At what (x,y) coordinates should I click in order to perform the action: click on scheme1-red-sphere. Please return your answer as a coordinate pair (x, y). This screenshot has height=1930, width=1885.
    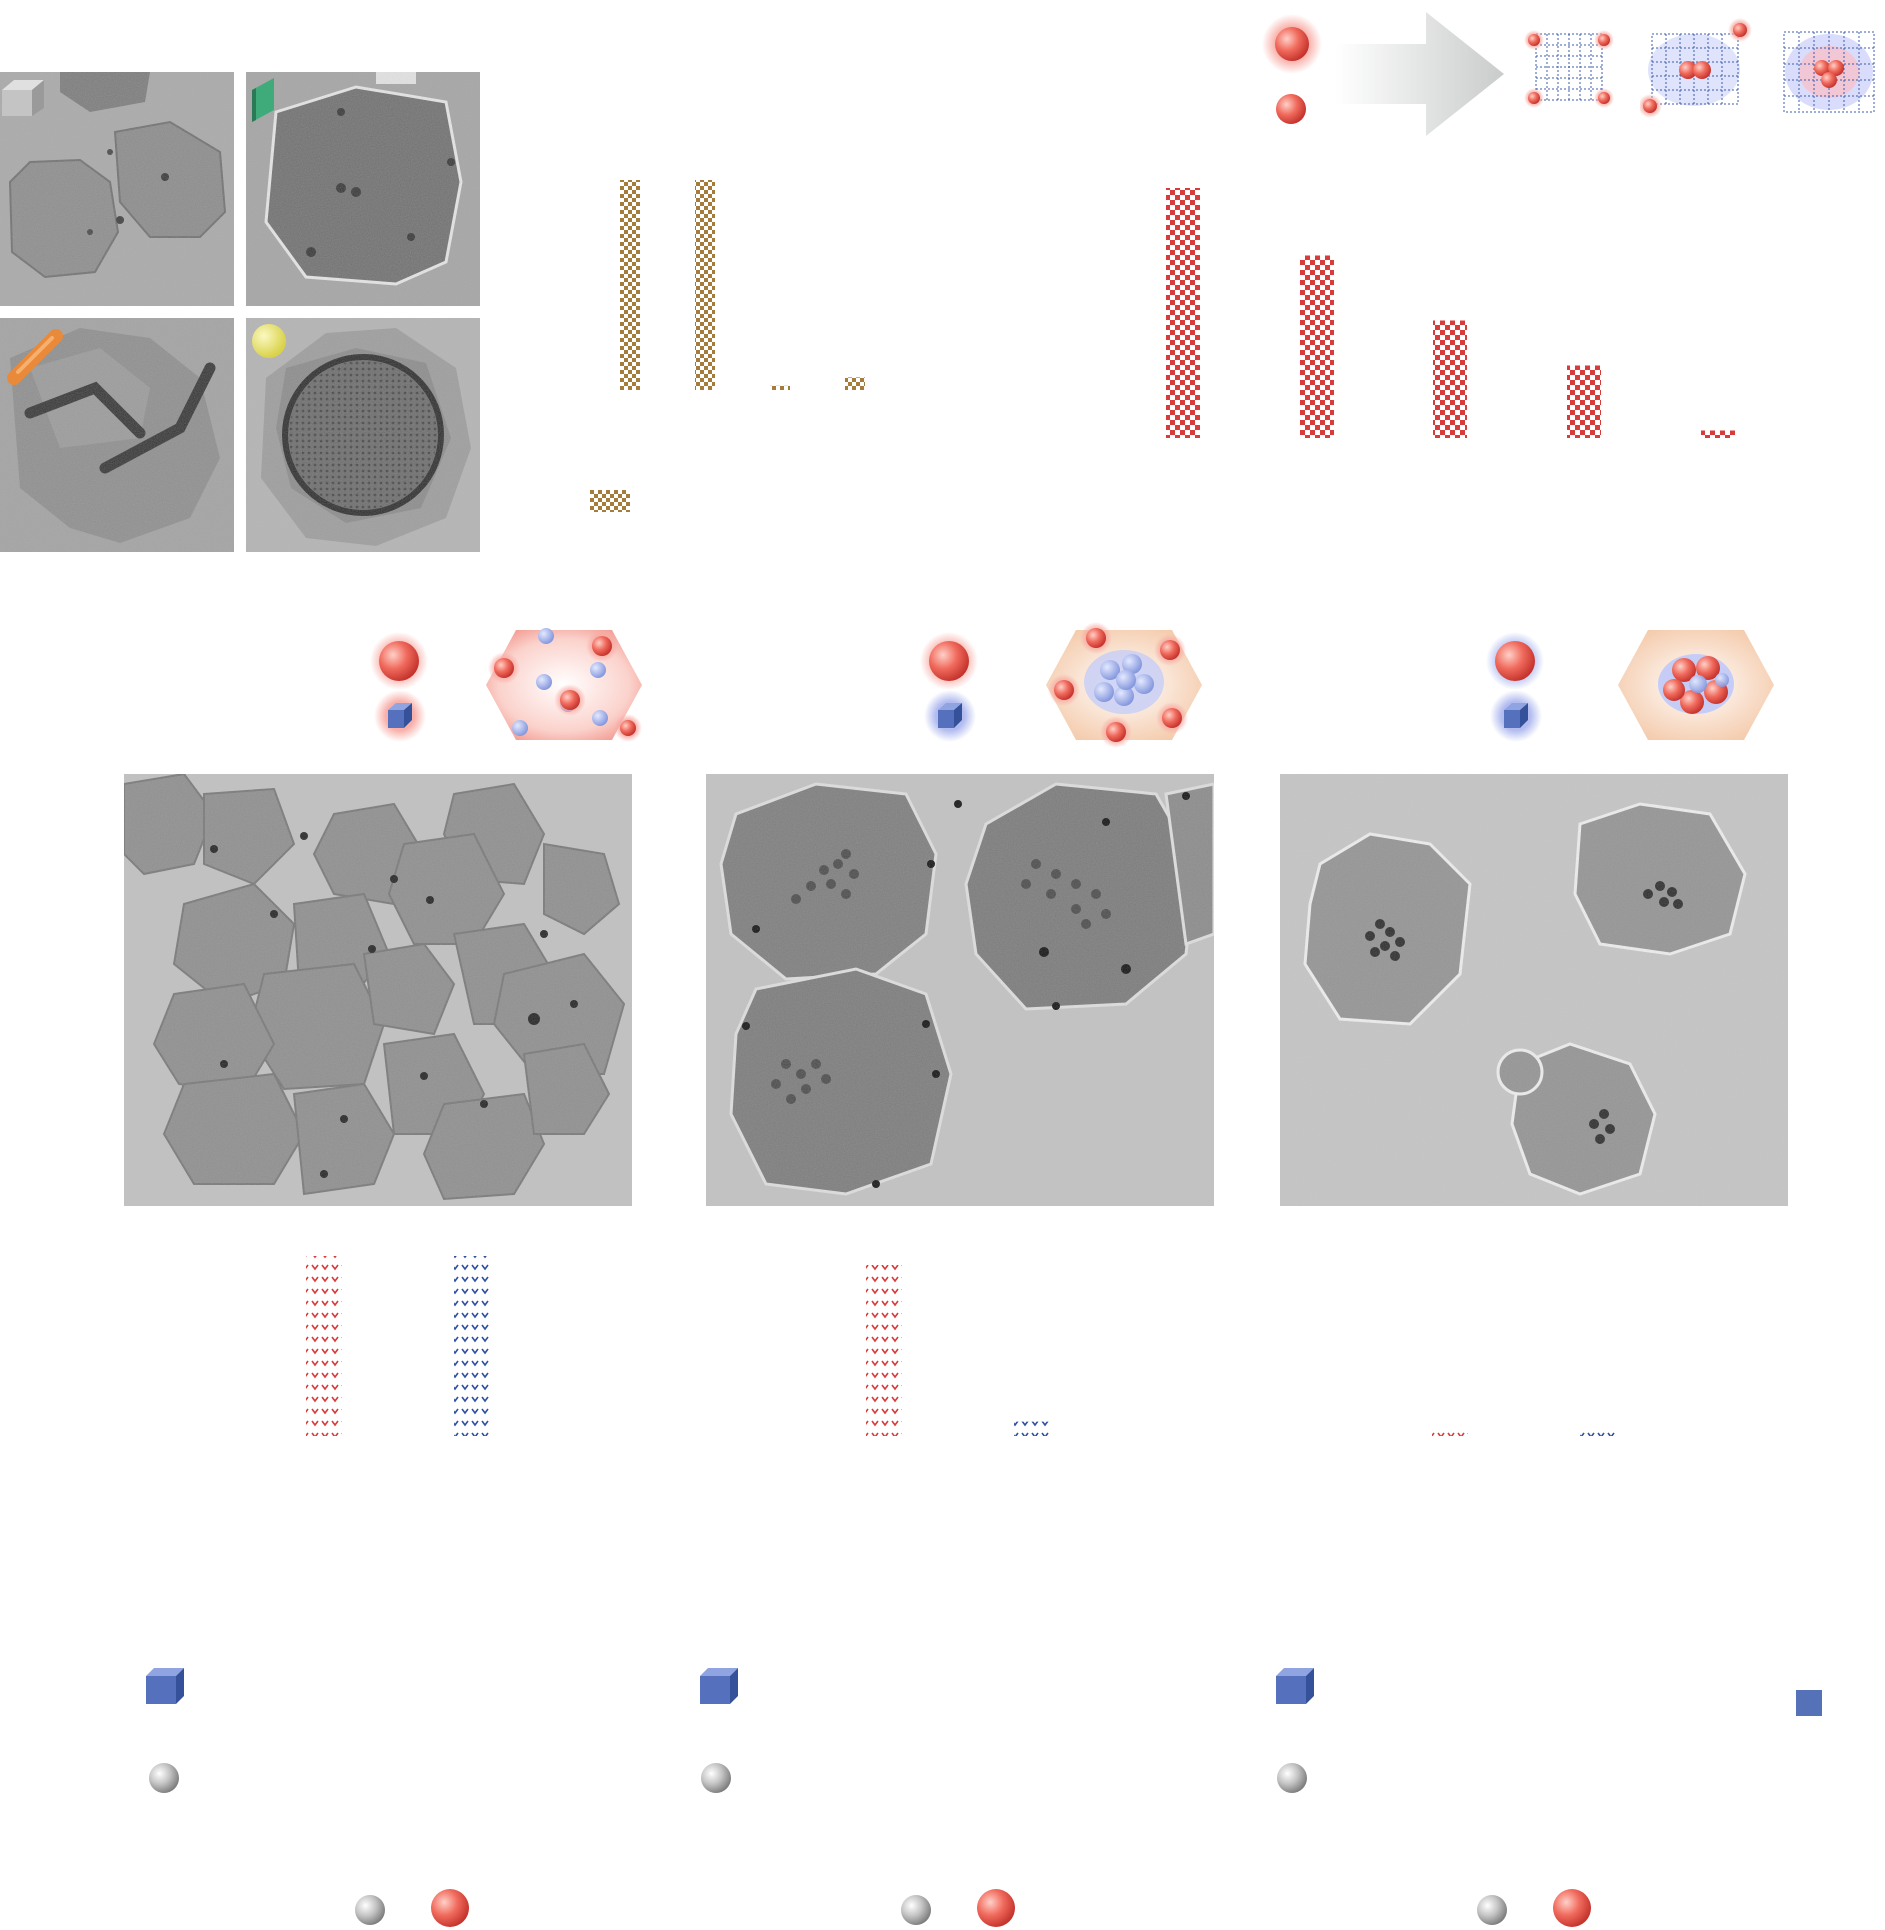
    Looking at the image, I should click on (399, 661).